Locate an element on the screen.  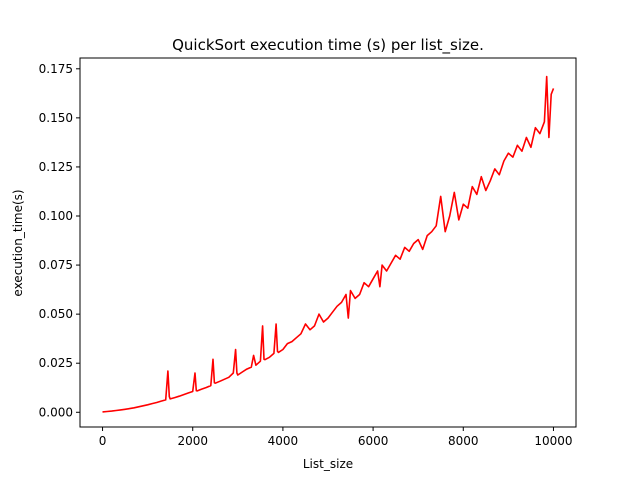
y-tick-label: 0.100 is located at coordinates (56, 216).